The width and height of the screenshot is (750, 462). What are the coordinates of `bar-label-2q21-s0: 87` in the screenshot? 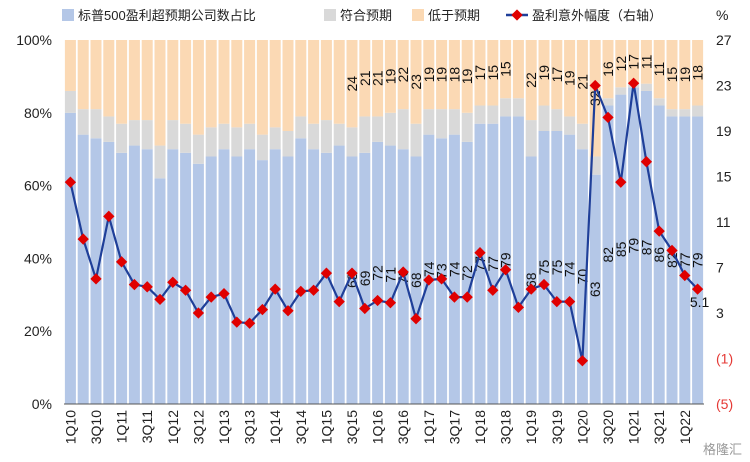 It's located at (646, 247).